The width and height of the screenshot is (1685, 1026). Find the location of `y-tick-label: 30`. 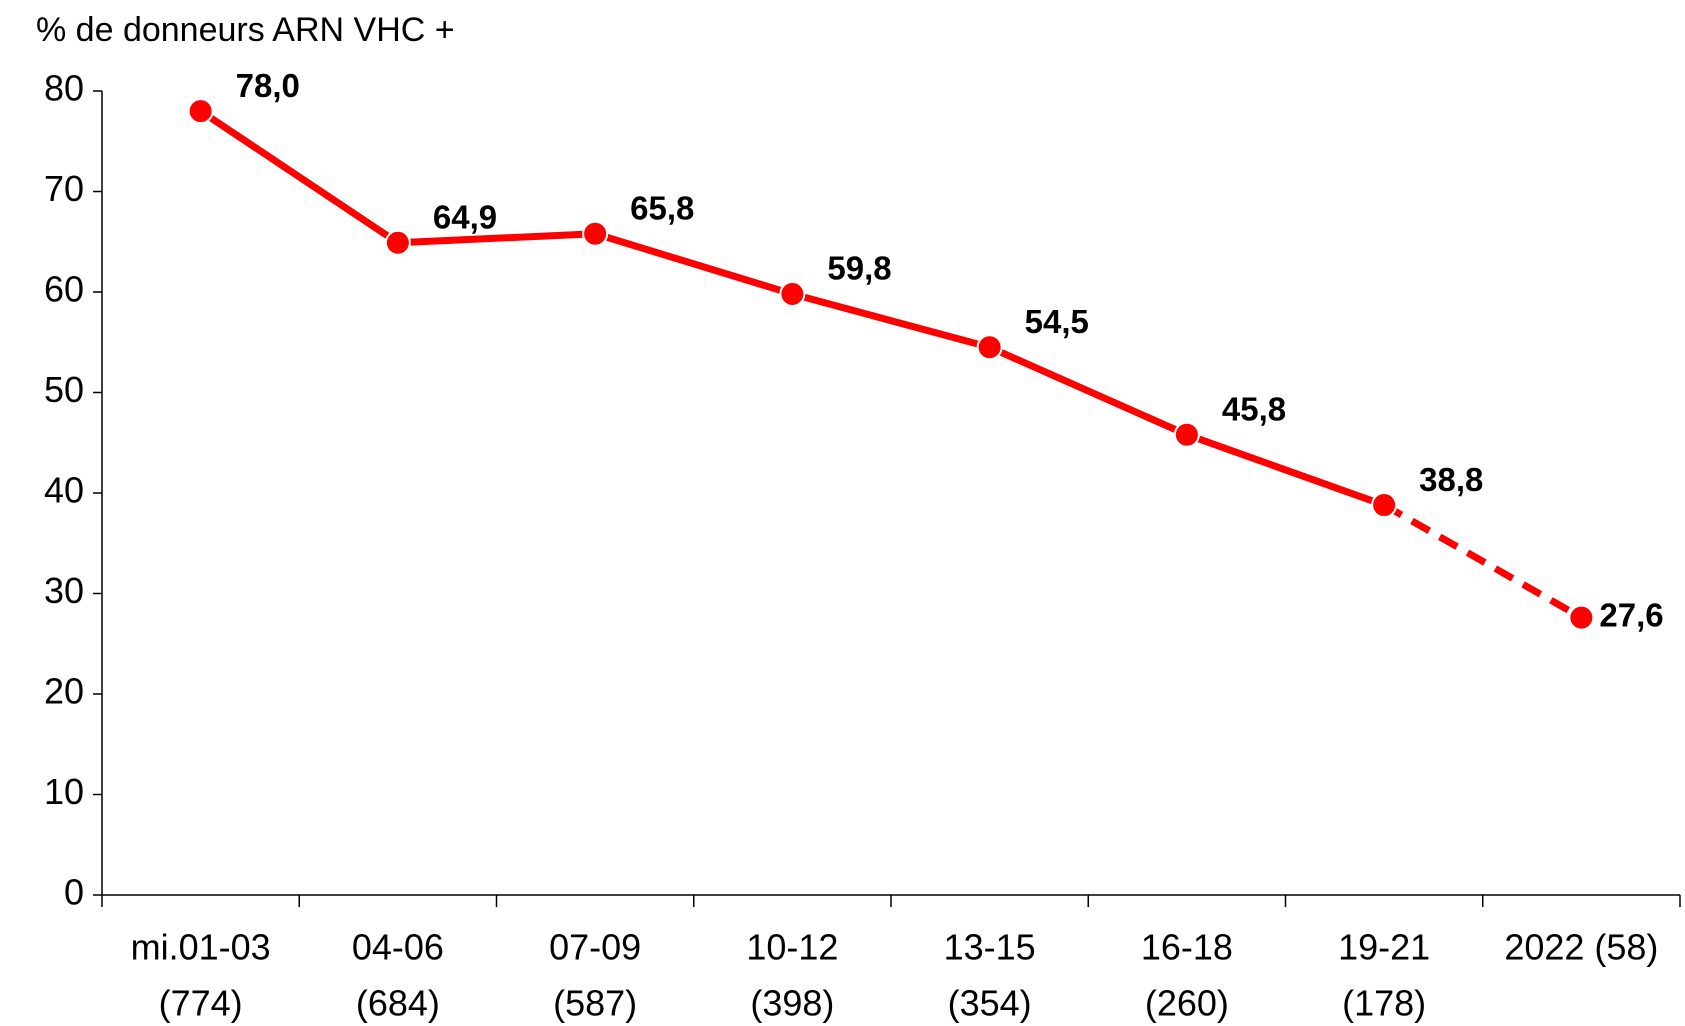

y-tick-label: 30 is located at coordinates (64, 590).